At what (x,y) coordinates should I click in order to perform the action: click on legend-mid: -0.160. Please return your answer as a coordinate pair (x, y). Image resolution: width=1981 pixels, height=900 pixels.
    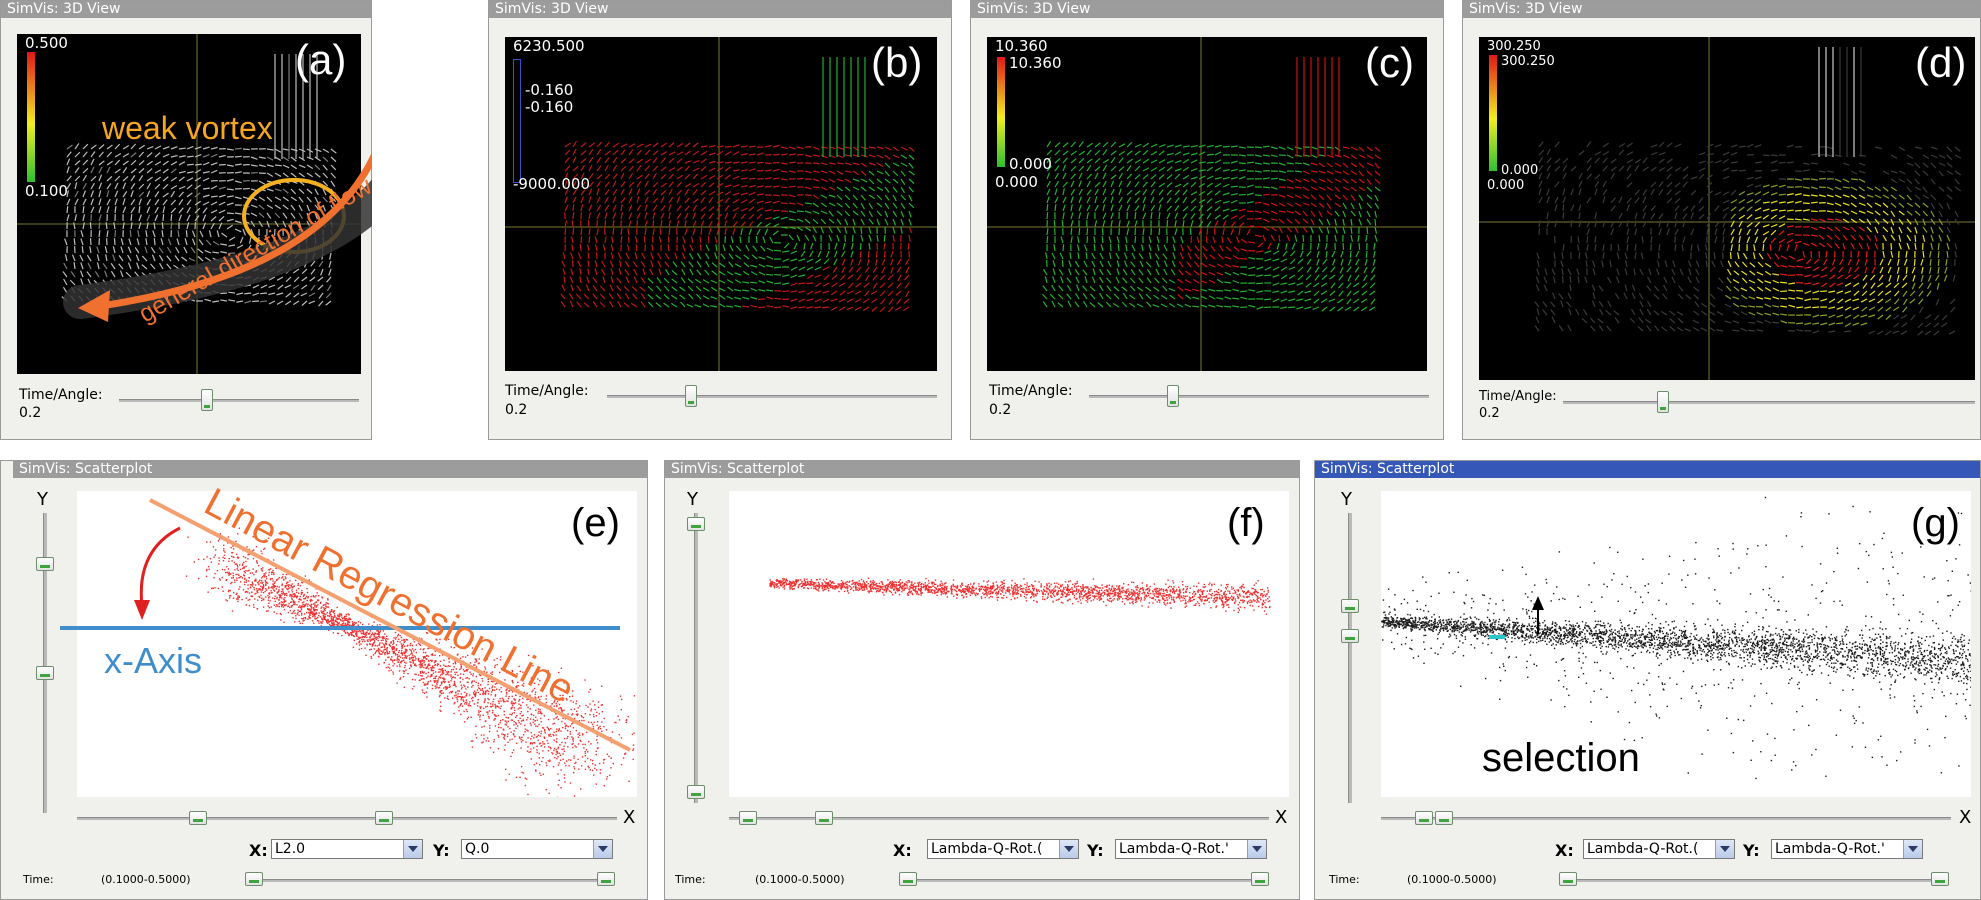
    Looking at the image, I should click on (549, 90).